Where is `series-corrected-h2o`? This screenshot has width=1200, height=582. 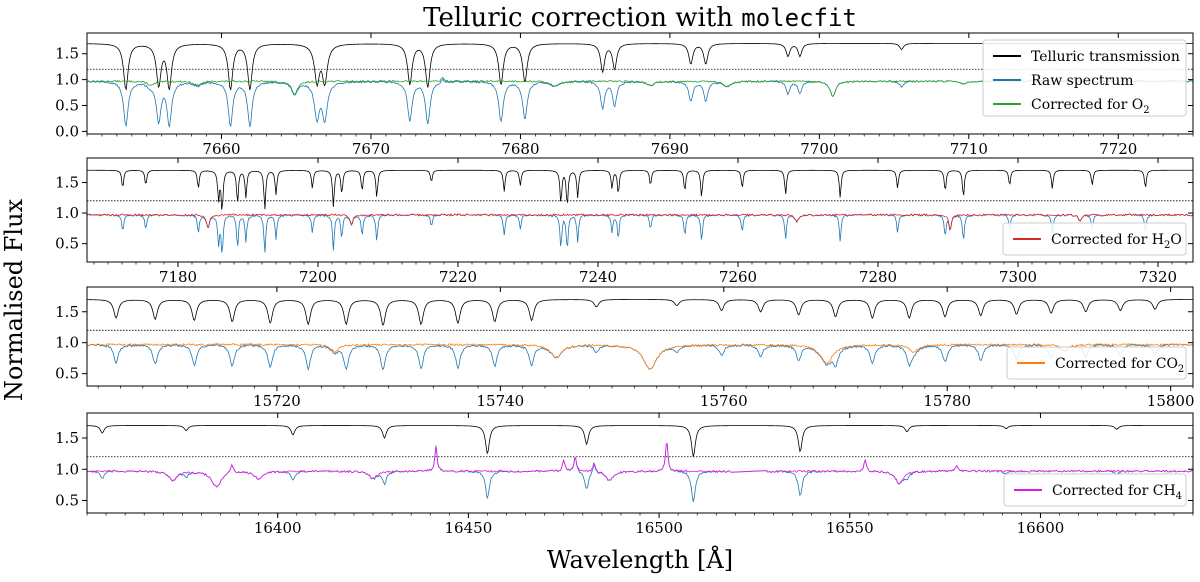 series-corrected-h2o is located at coordinates (640, 221).